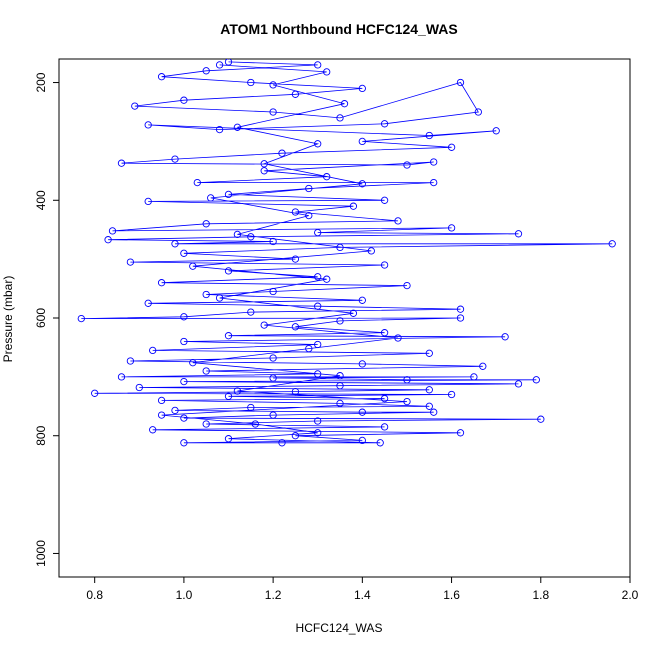 This screenshot has width=650, height=650. What do you see at coordinates (184, 595) in the screenshot?
I see `x-tick-label: 1.0` at bounding box center [184, 595].